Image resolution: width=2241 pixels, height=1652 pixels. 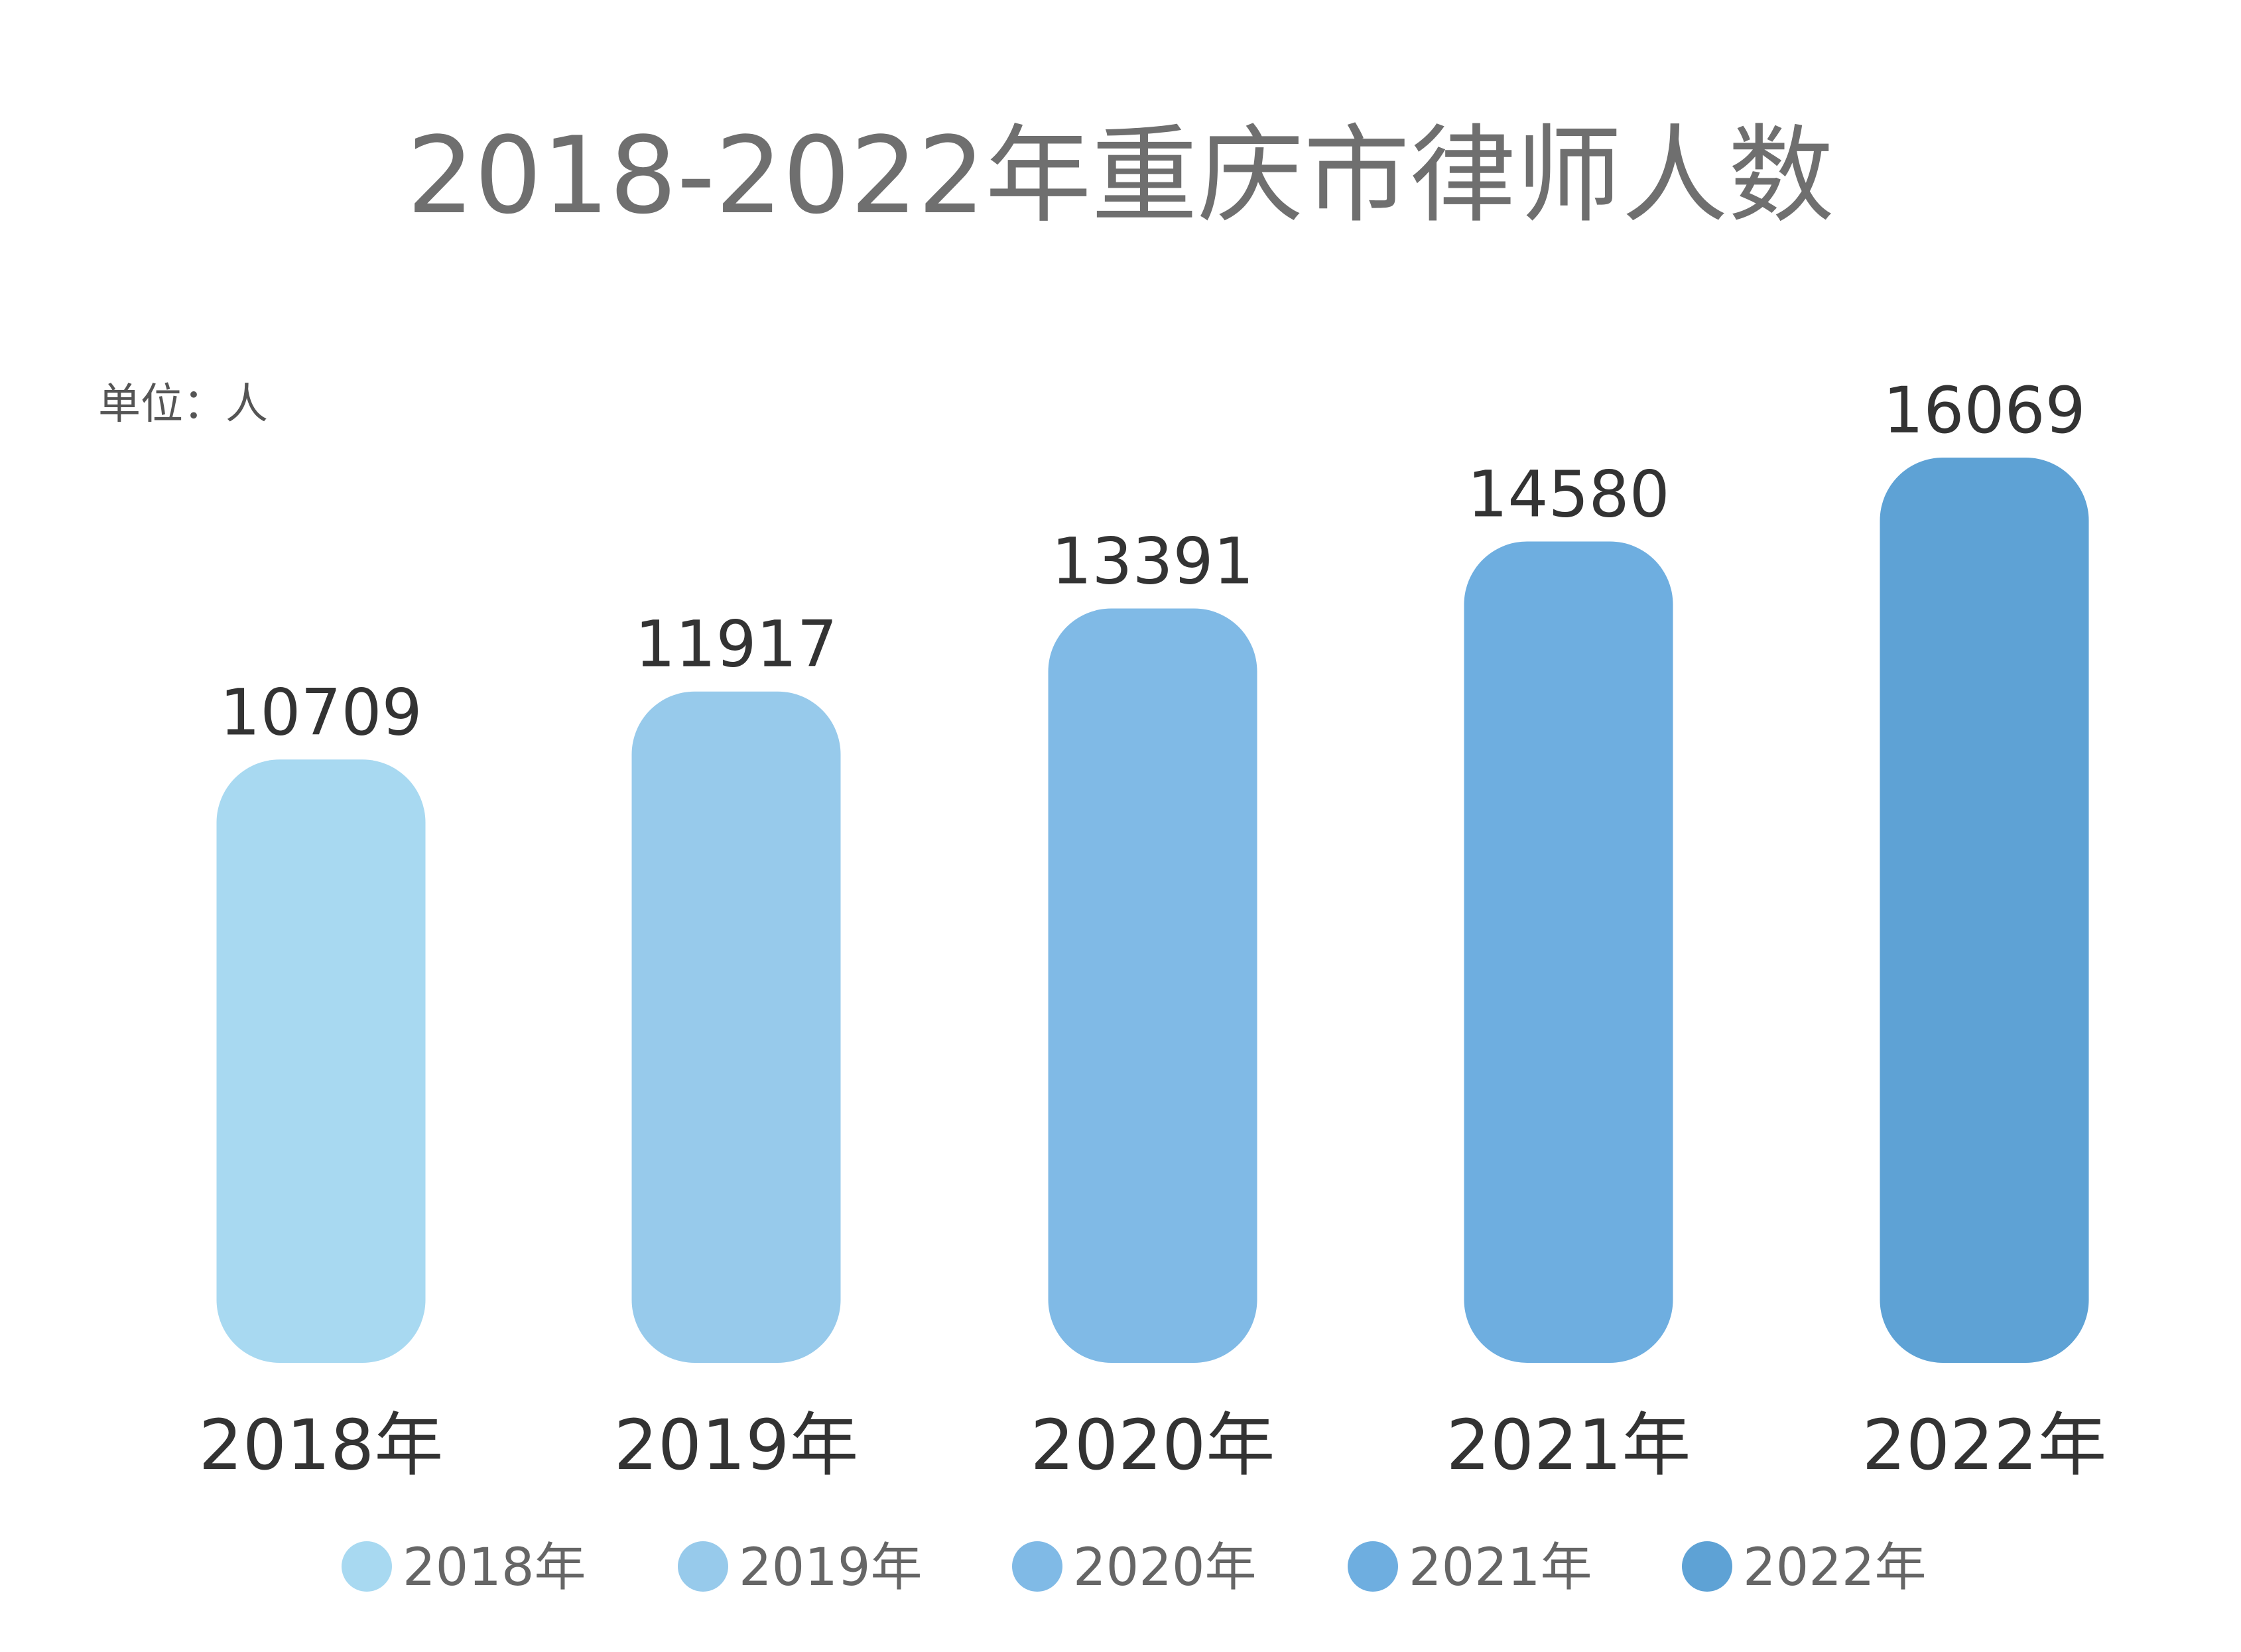 I want to click on x-tick-label: 2019年, so click(x=736, y=1445).